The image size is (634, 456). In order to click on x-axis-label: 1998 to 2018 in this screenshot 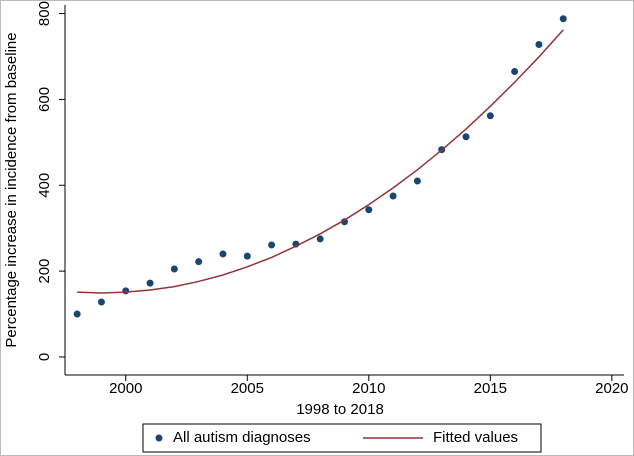, I will do `click(340, 409)`.